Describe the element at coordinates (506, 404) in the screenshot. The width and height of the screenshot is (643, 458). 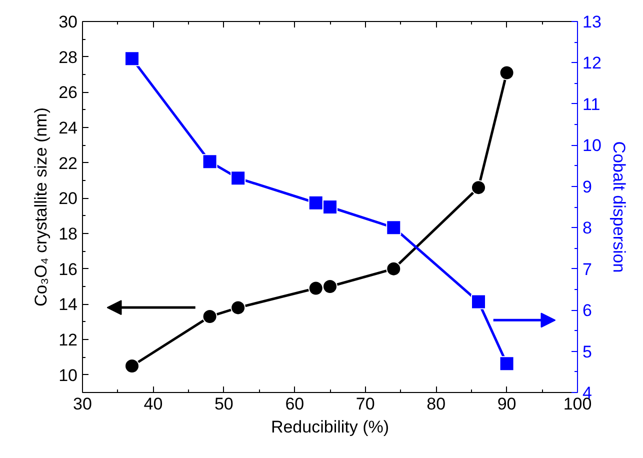
I see `x-tick-label: 90` at that location.